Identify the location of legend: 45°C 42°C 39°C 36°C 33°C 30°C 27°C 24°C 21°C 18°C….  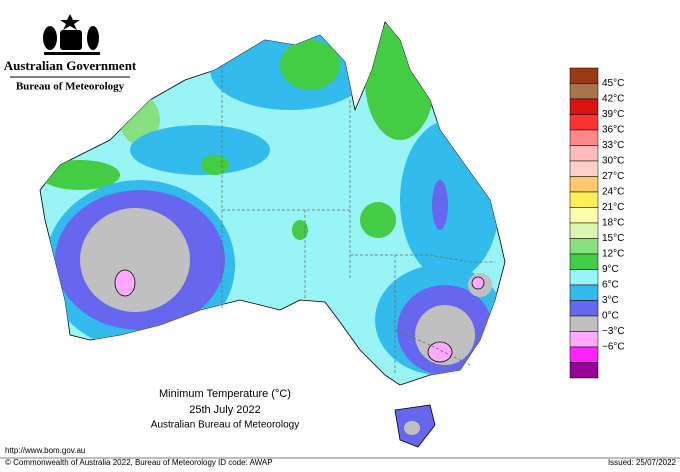
(597, 223).